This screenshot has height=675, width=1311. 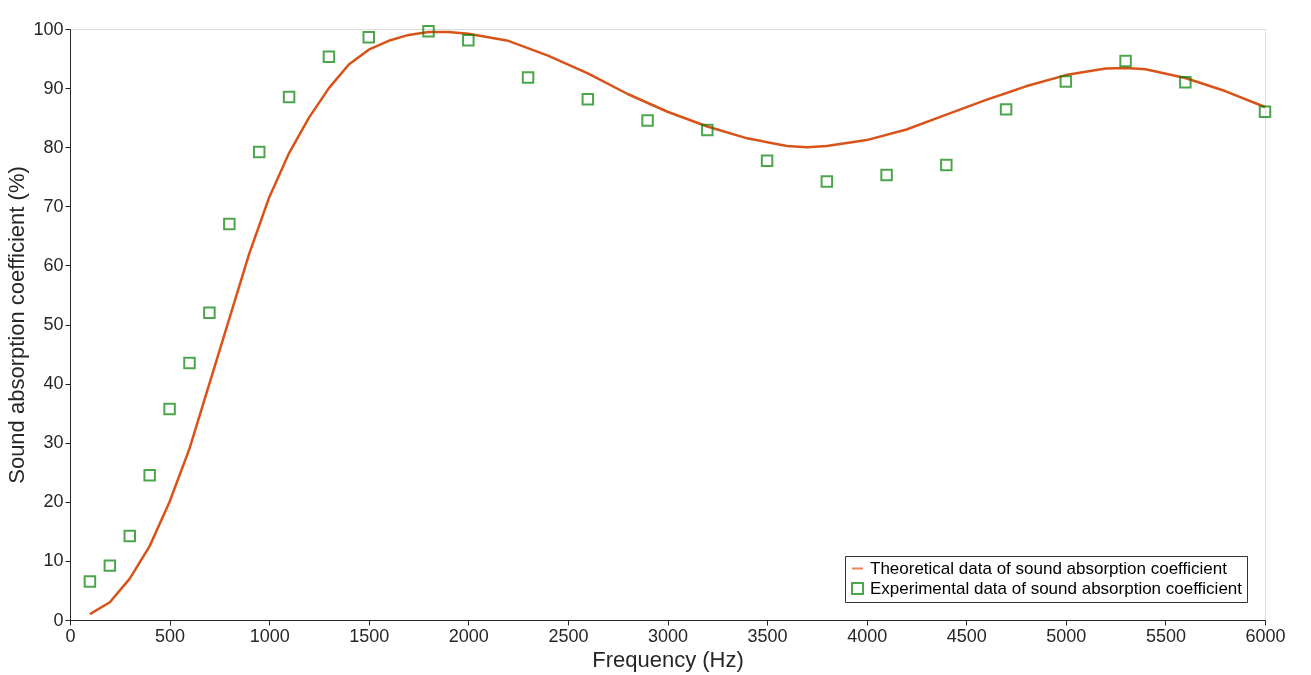 I want to click on y-tick-label: 20, so click(x=53, y=501).